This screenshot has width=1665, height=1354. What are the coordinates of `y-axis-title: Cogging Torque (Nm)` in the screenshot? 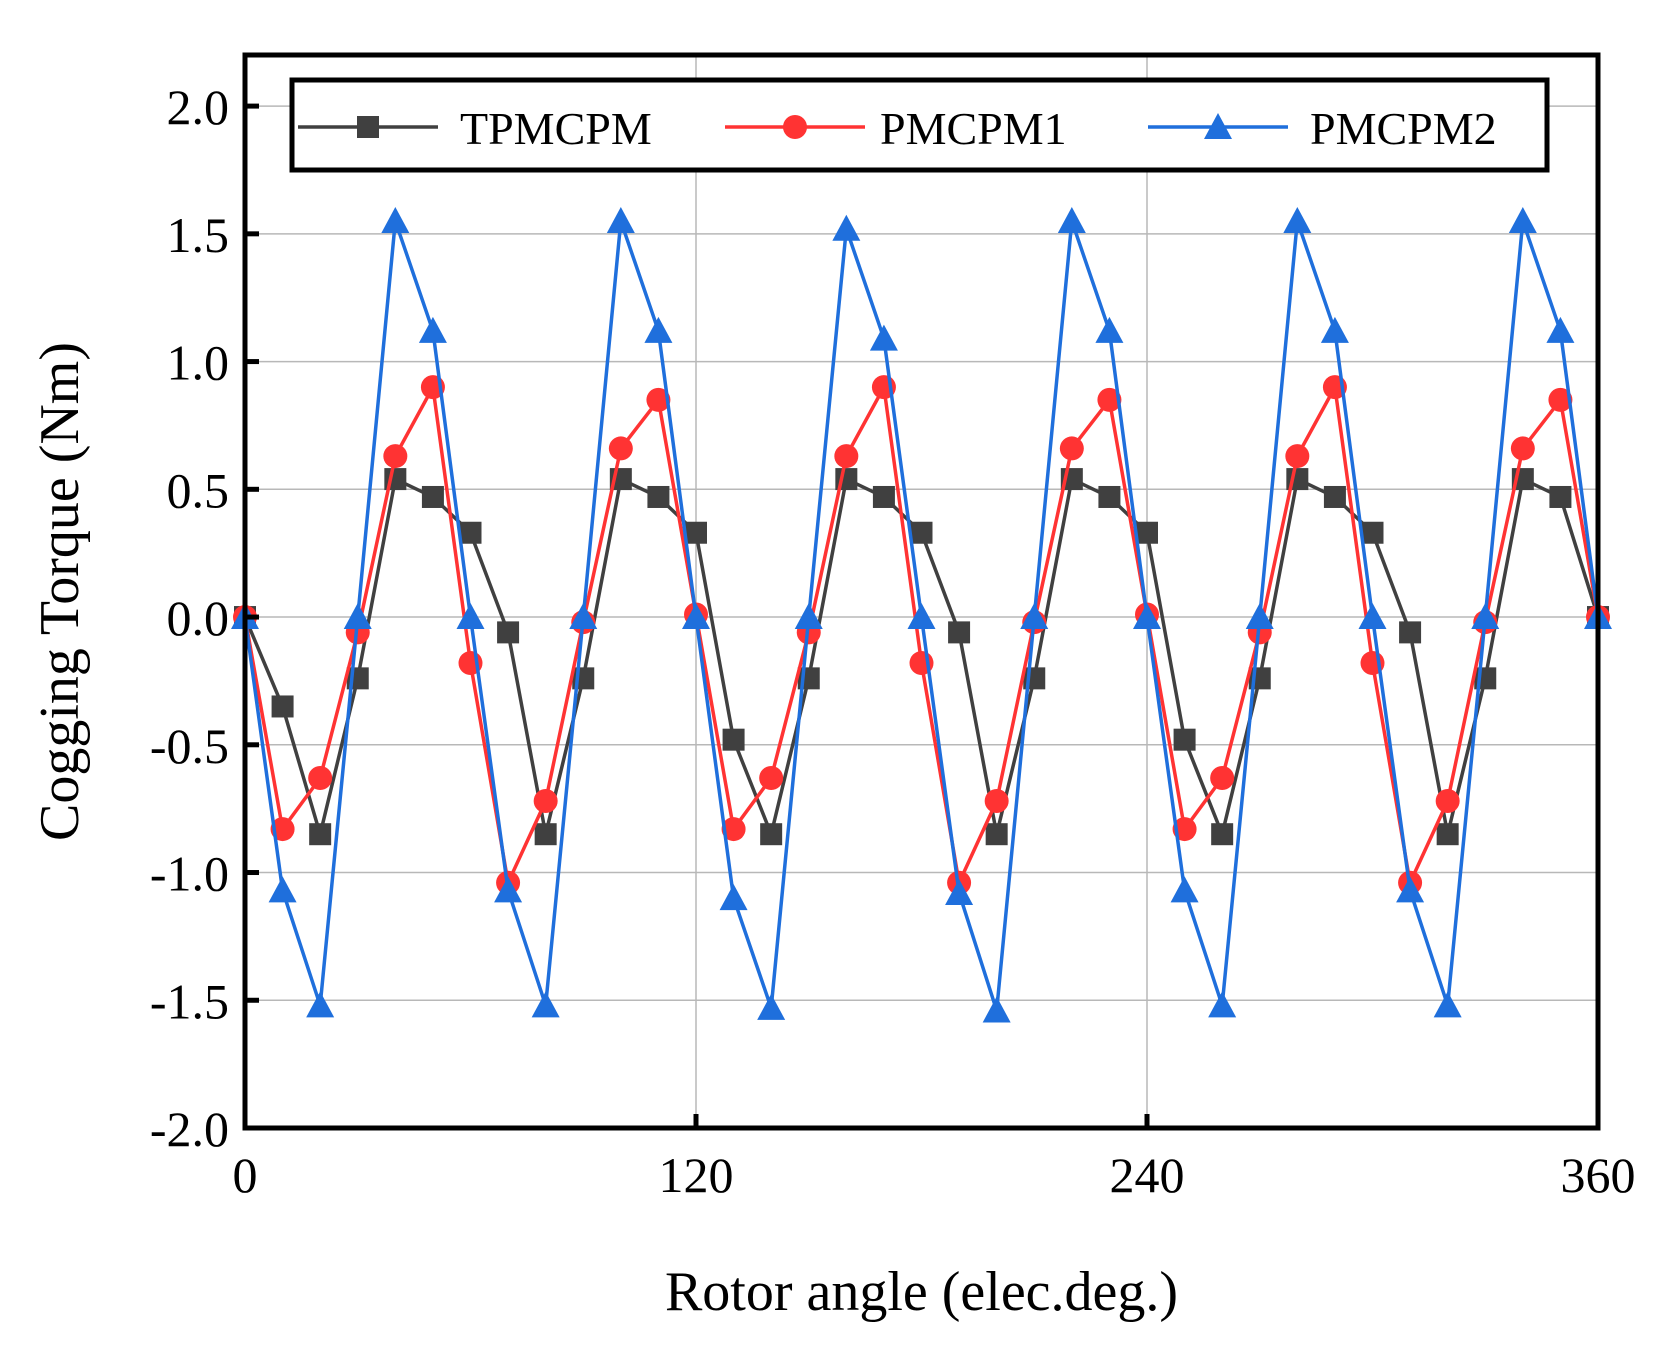 It's located at (60, 591).